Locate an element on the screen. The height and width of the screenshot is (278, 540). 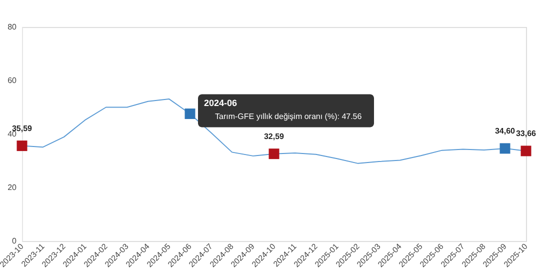
y-tick-label: 60 is located at coordinates (13, 80).